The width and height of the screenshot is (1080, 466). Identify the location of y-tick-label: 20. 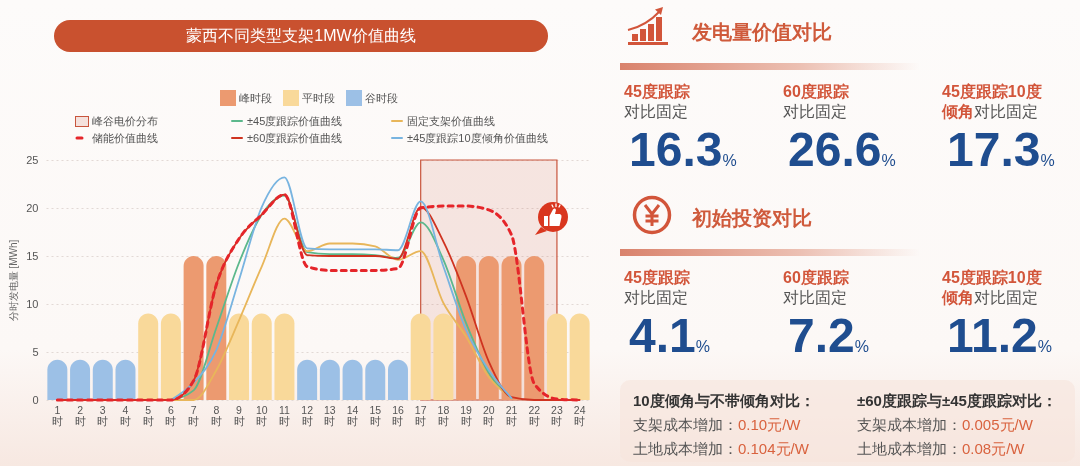
(32, 207).